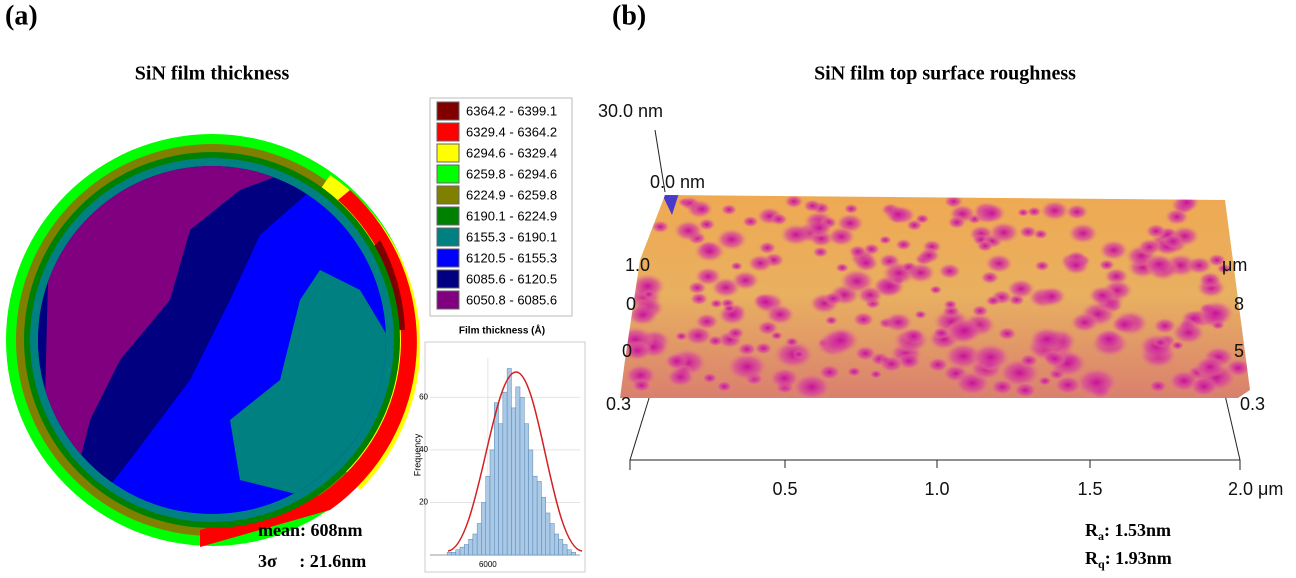 The width and height of the screenshot is (1296, 578). Describe the element at coordinates (511, 299) in the screenshot. I see `legend-label: 6050.8 - 6085.6` at that location.